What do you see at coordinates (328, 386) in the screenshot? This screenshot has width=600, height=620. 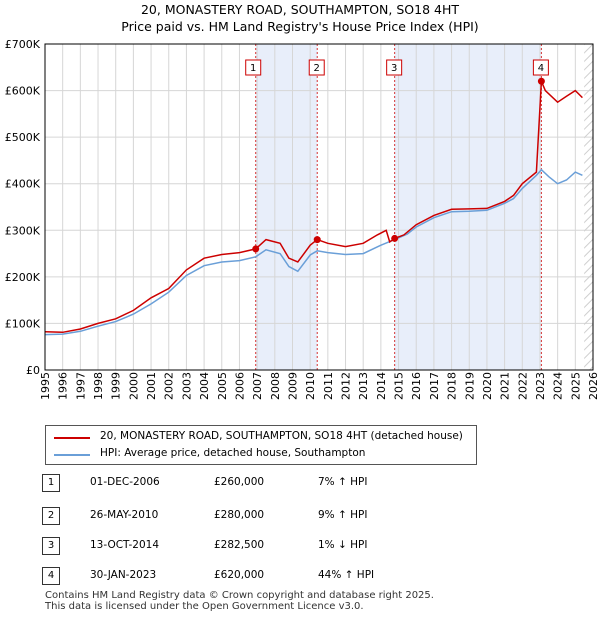 I see `x-tick-label: 2011` at bounding box center [328, 386].